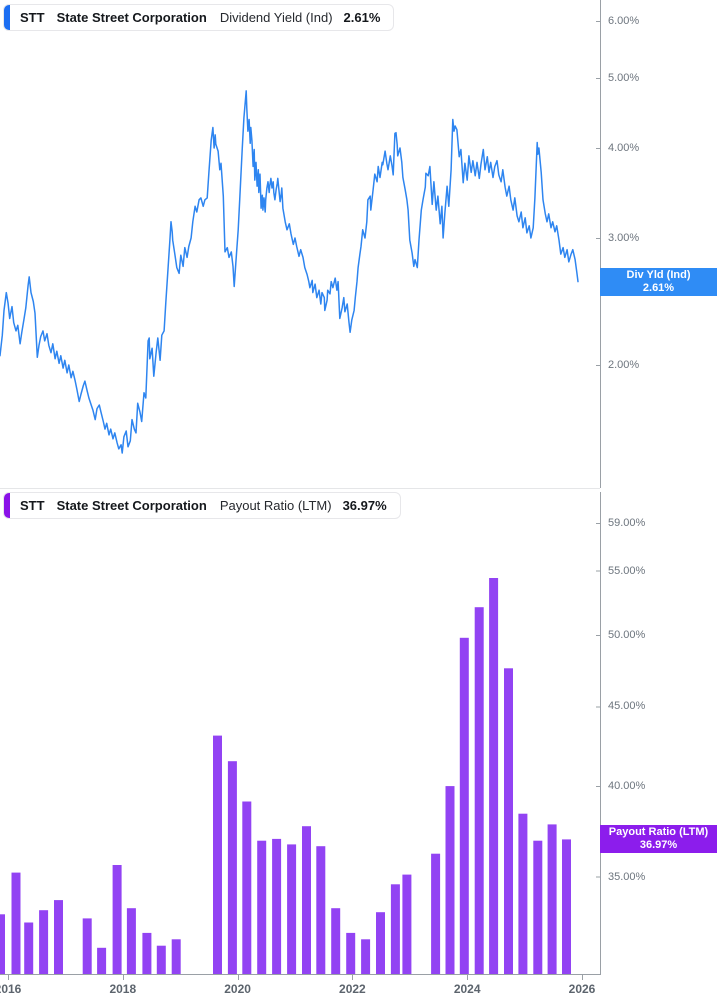 This screenshot has width=717, height=1005. Describe the element at coordinates (627, 635) in the screenshot. I see `y-tick-label-5000: 50.00%` at that location.